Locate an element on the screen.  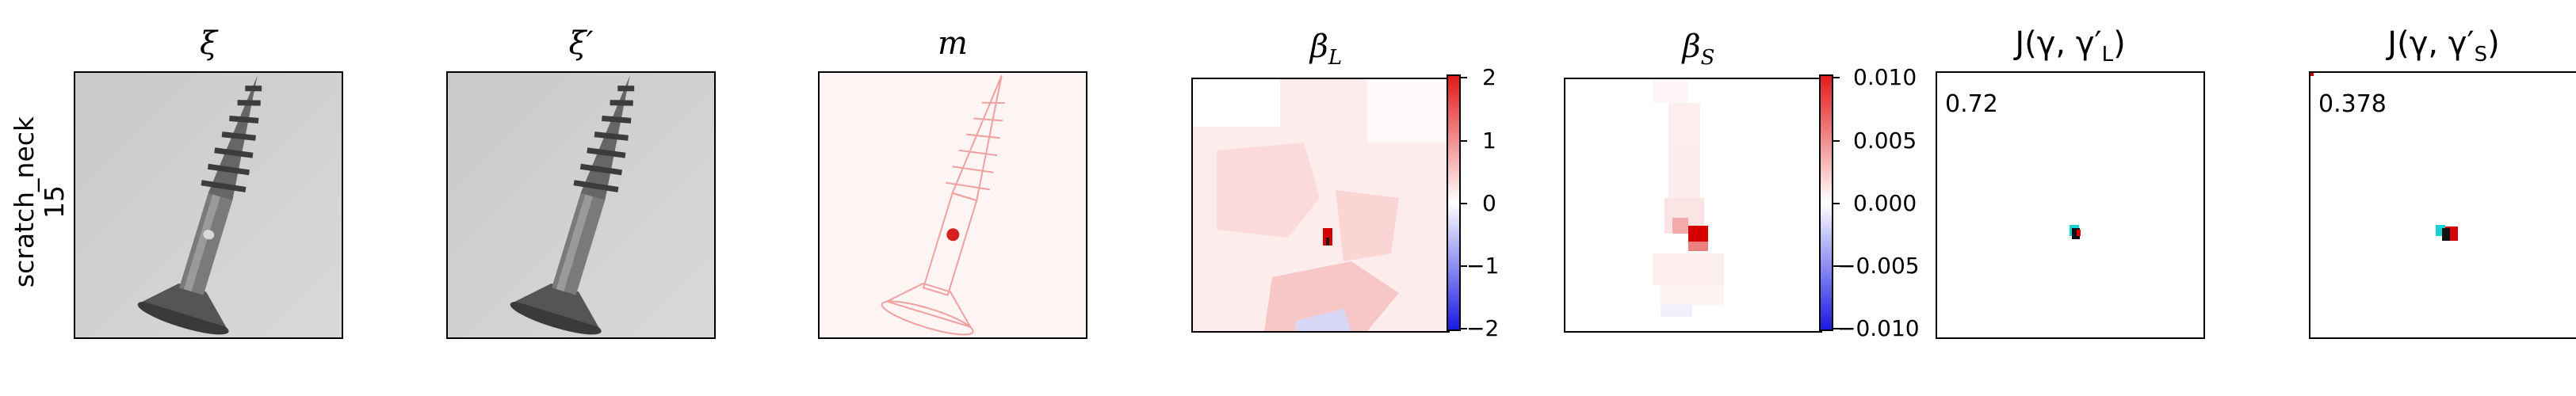
score-j-l: 0.72 is located at coordinates (1971, 104).